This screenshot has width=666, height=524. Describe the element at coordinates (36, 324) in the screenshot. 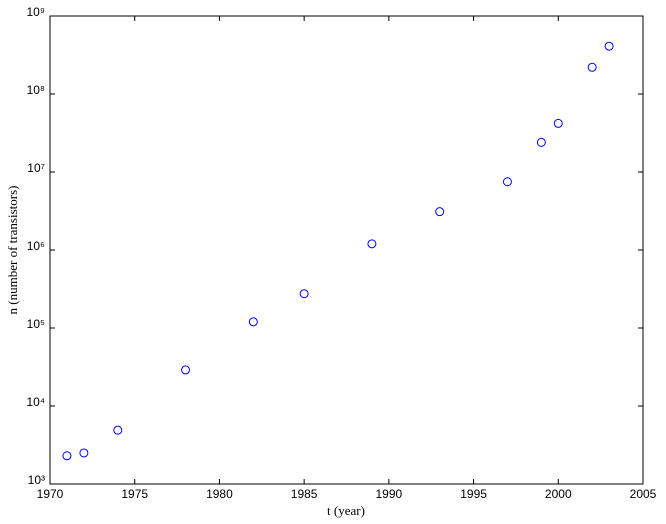

I see `y-tick-label: 10⁵` at that location.